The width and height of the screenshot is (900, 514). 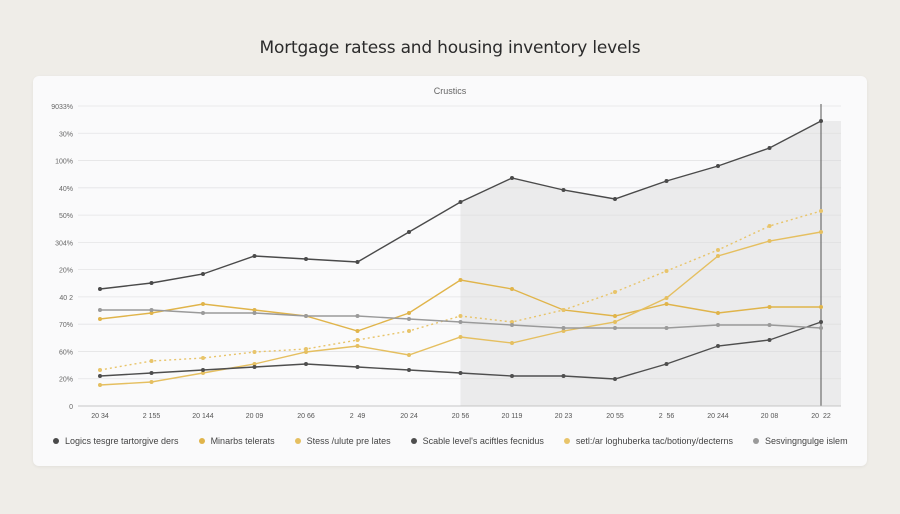 I want to click on x-tick-label: 20 08, so click(x=770, y=416).